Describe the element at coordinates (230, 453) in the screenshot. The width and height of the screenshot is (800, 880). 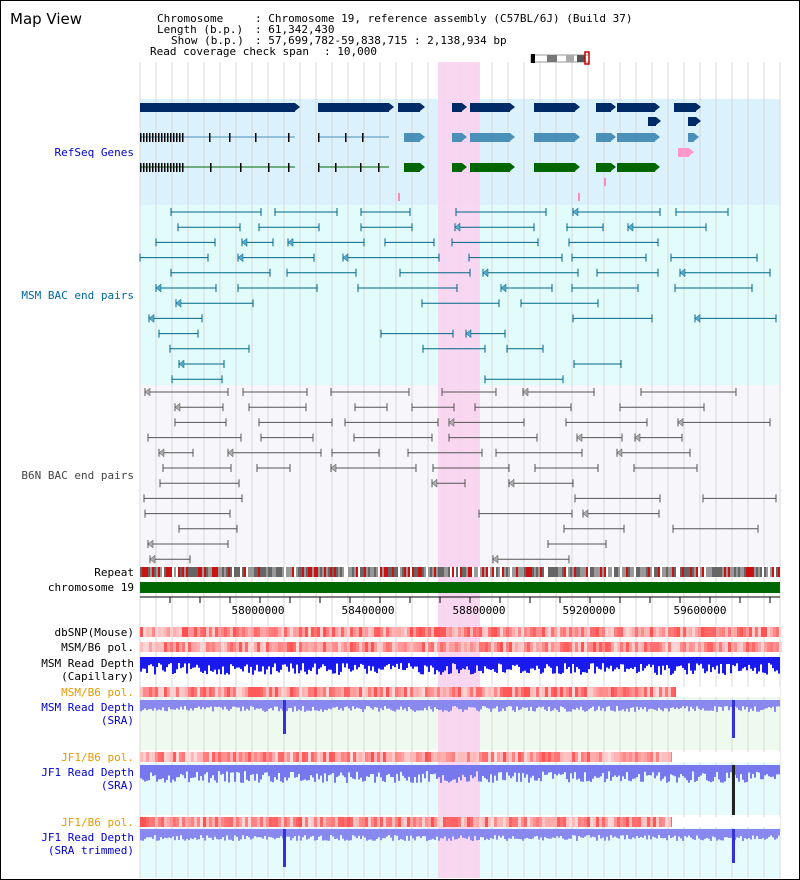
I see `b6n-bac-pair-arrow` at that location.